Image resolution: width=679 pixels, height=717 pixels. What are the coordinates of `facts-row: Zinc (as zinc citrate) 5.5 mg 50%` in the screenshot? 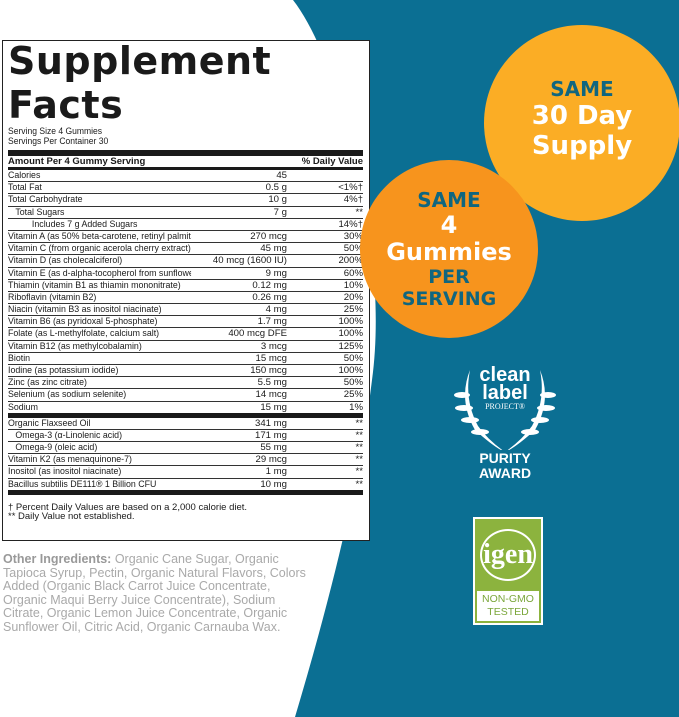 It's located at (185, 383).